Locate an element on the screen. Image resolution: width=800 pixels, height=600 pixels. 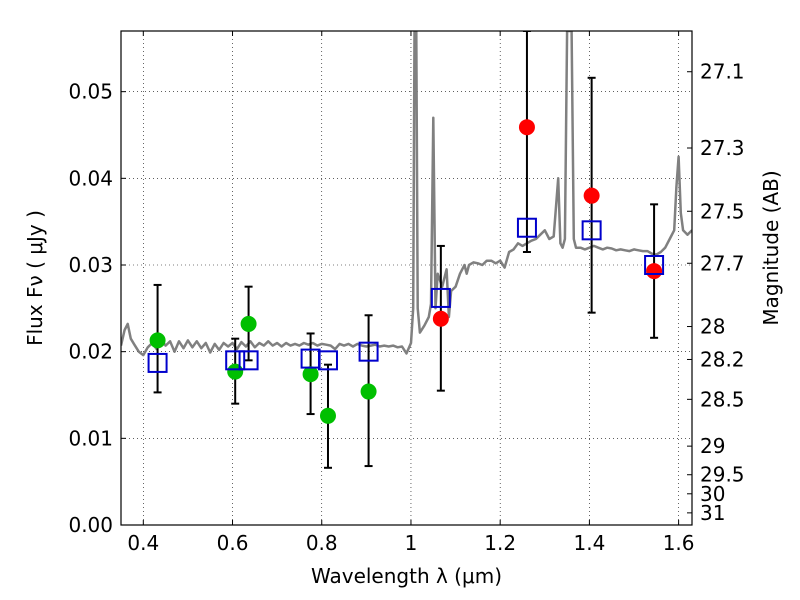
y-axis-label: Flux Fν ( μJy ) is located at coordinates (35, 278).